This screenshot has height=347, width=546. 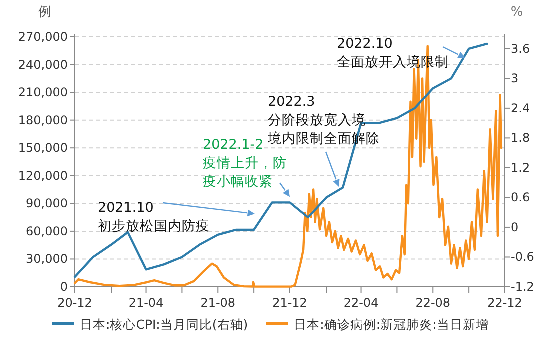 What do you see at coordinates (517, 12) in the screenshot?
I see `y2-axis-title: %` at bounding box center [517, 12].